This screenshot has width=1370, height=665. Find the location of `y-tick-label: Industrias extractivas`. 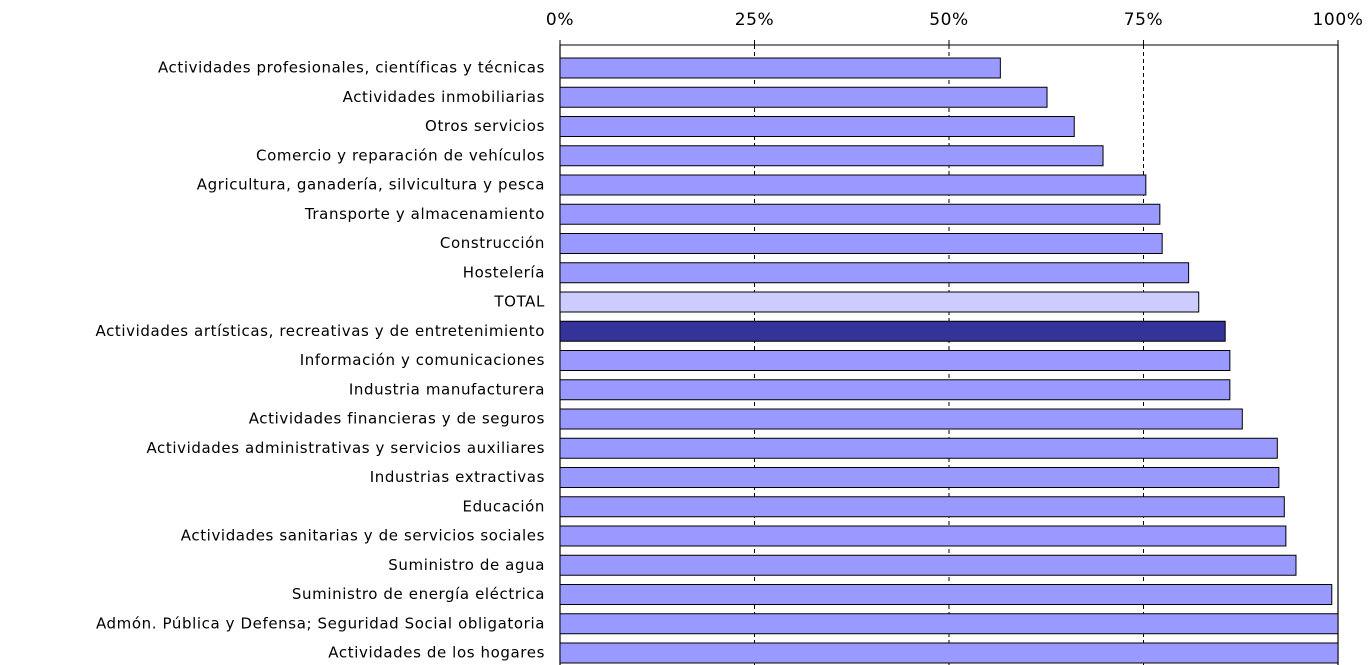

y-tick-label: Industrias extractivas is located at coordinates (457, 477).